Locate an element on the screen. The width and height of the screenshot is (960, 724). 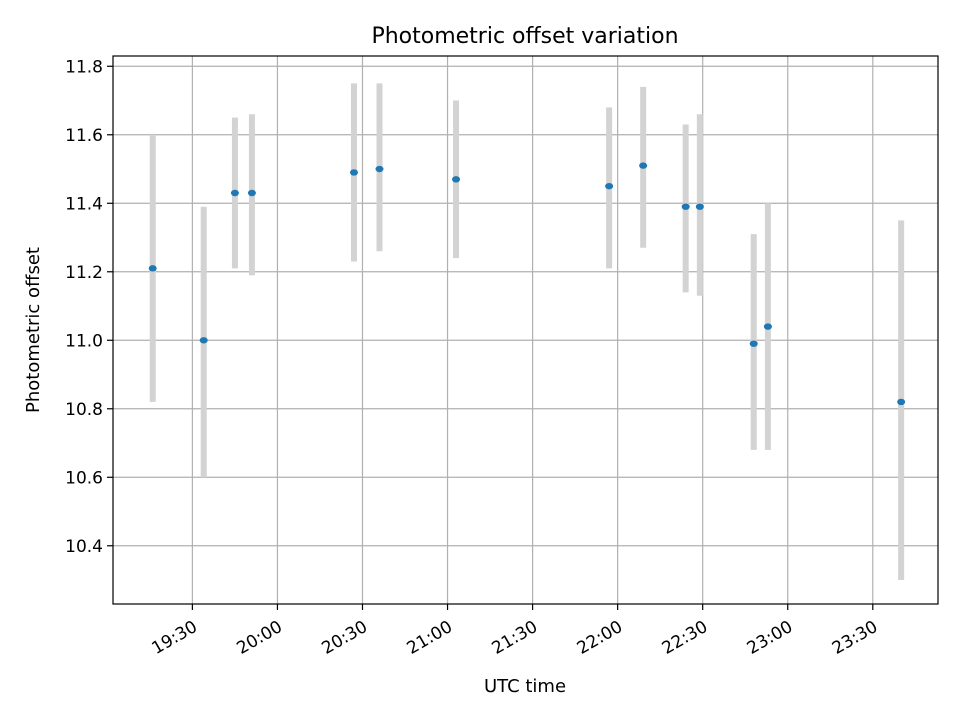
y-tick-label: 10.4 is located at coordinates (84, 547).